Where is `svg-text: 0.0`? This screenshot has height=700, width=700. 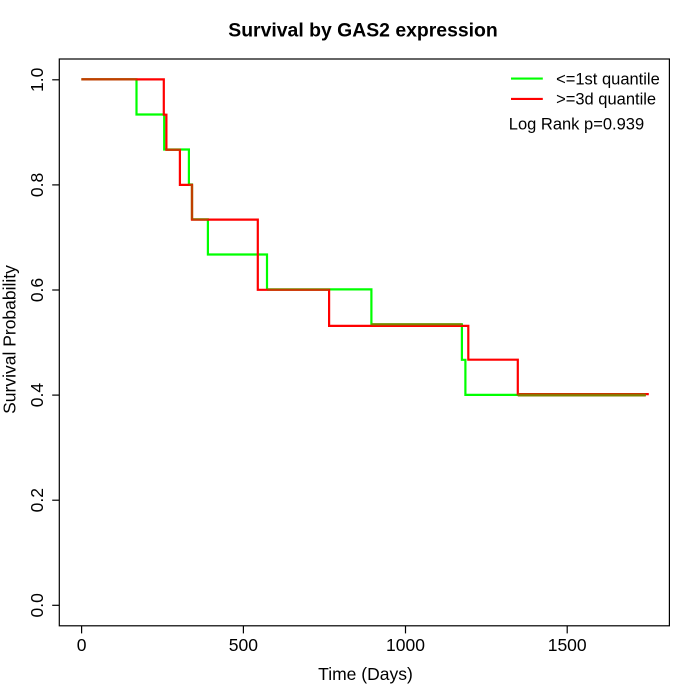 svg-text: 0.0 is located at coordinates (37, 605).